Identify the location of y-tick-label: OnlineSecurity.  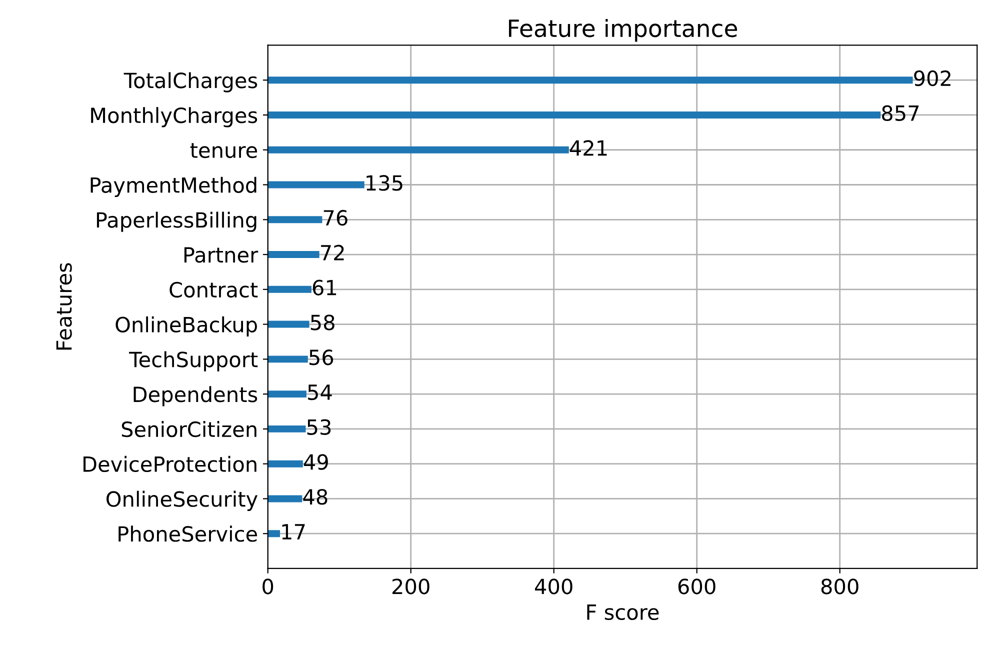
(182, 500).